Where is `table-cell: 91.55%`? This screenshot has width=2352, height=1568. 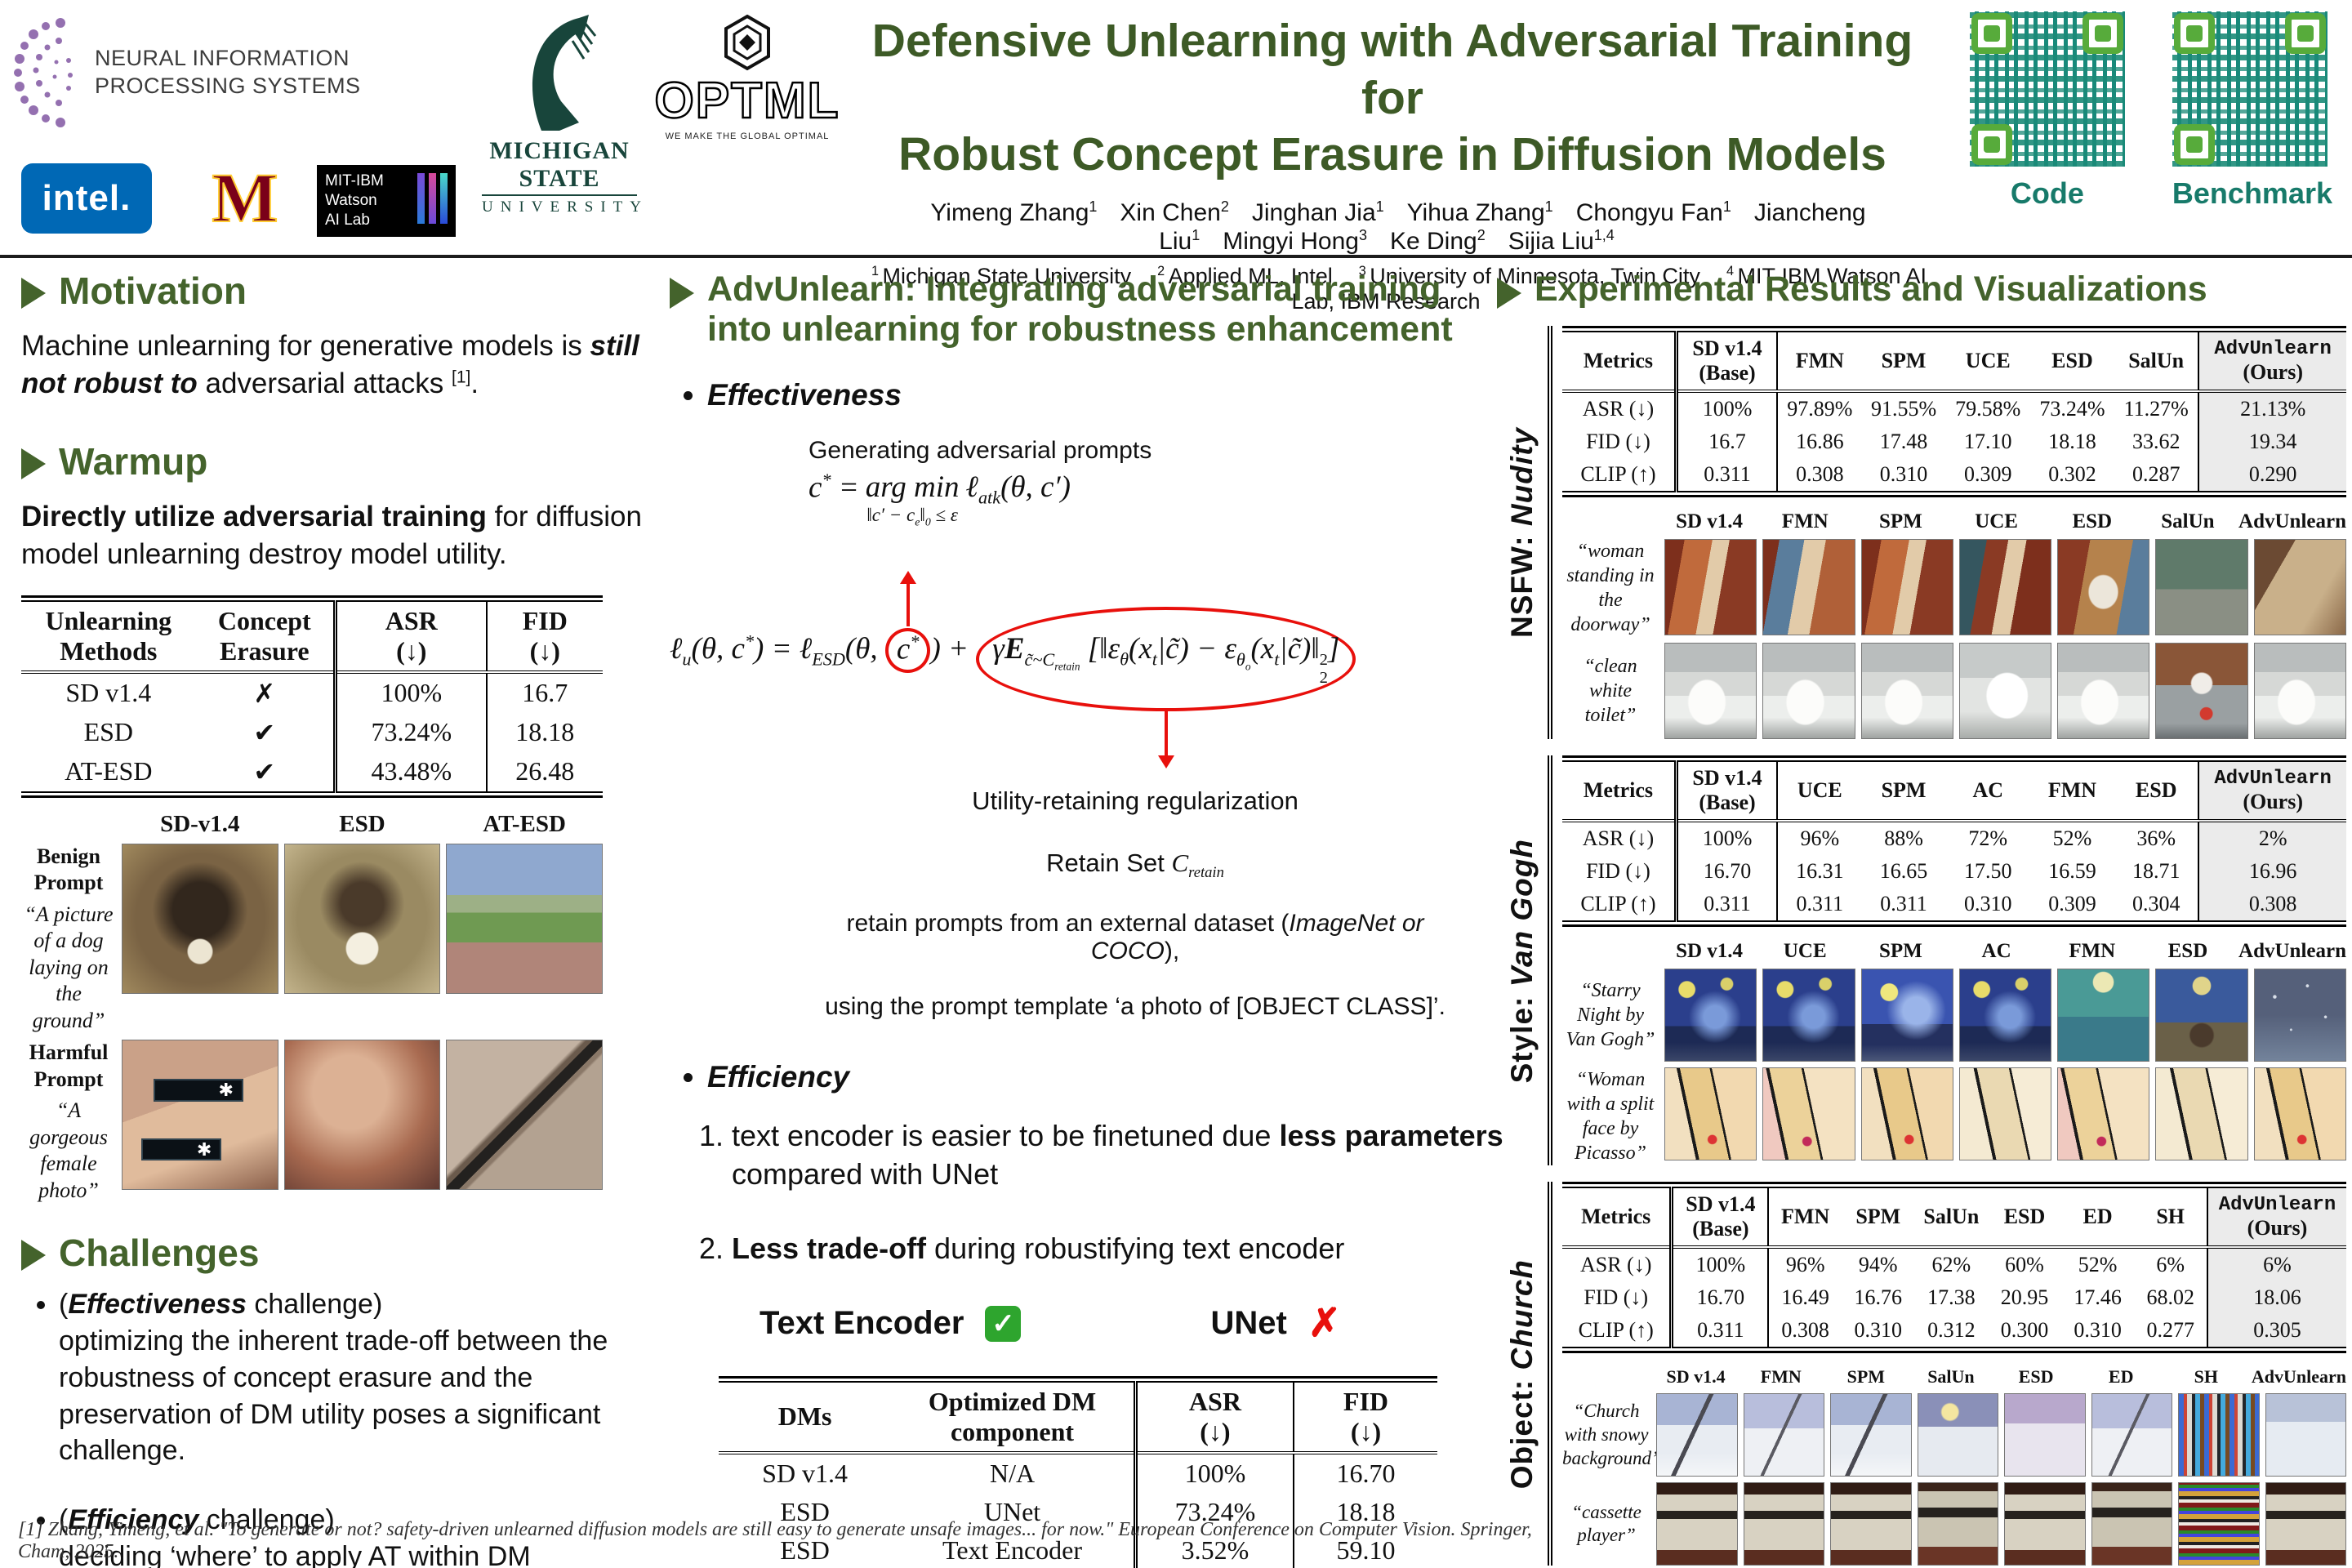
table-cell: 91.55% is located at coordinates (1904, 409).